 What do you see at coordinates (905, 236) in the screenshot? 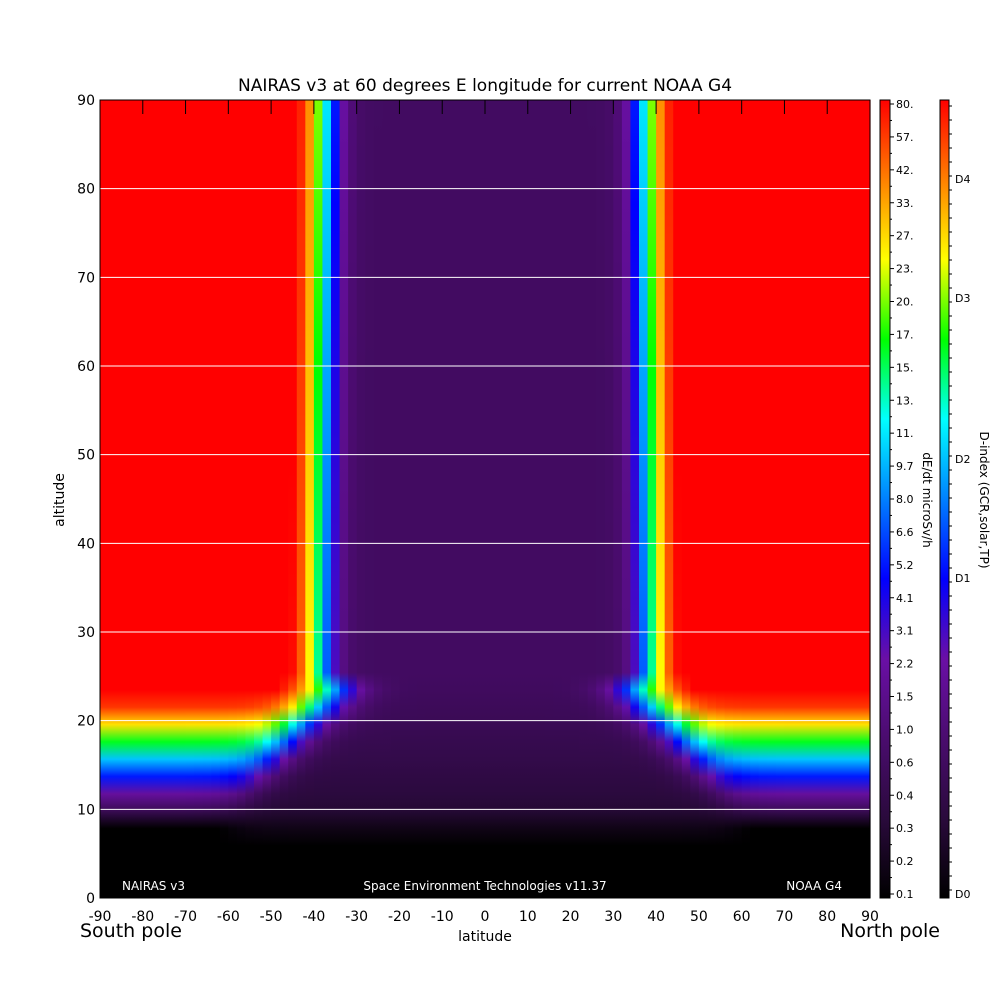
I see `dose-tick-label: 27.` at bounding box center [905, 236].